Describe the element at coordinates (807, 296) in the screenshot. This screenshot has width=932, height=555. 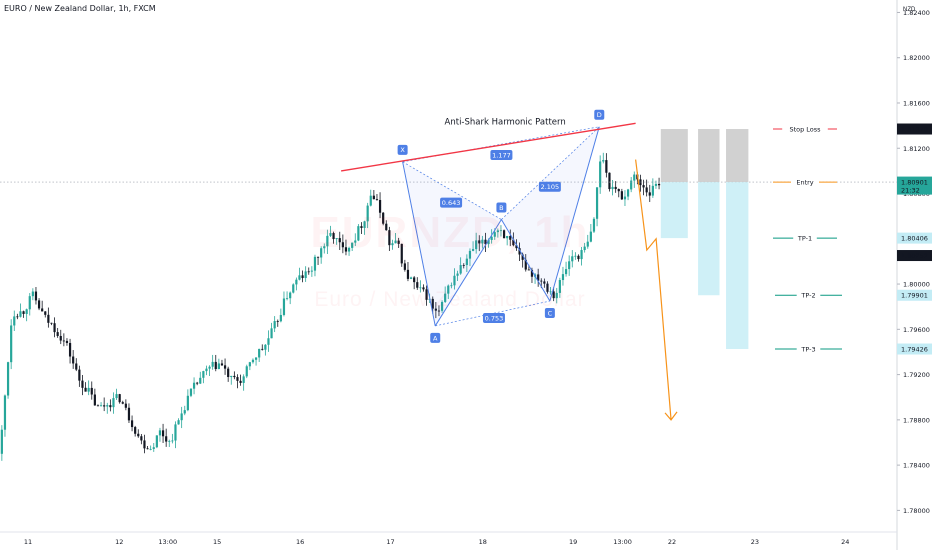
I see `level-label-tp: TP-2` at that location.